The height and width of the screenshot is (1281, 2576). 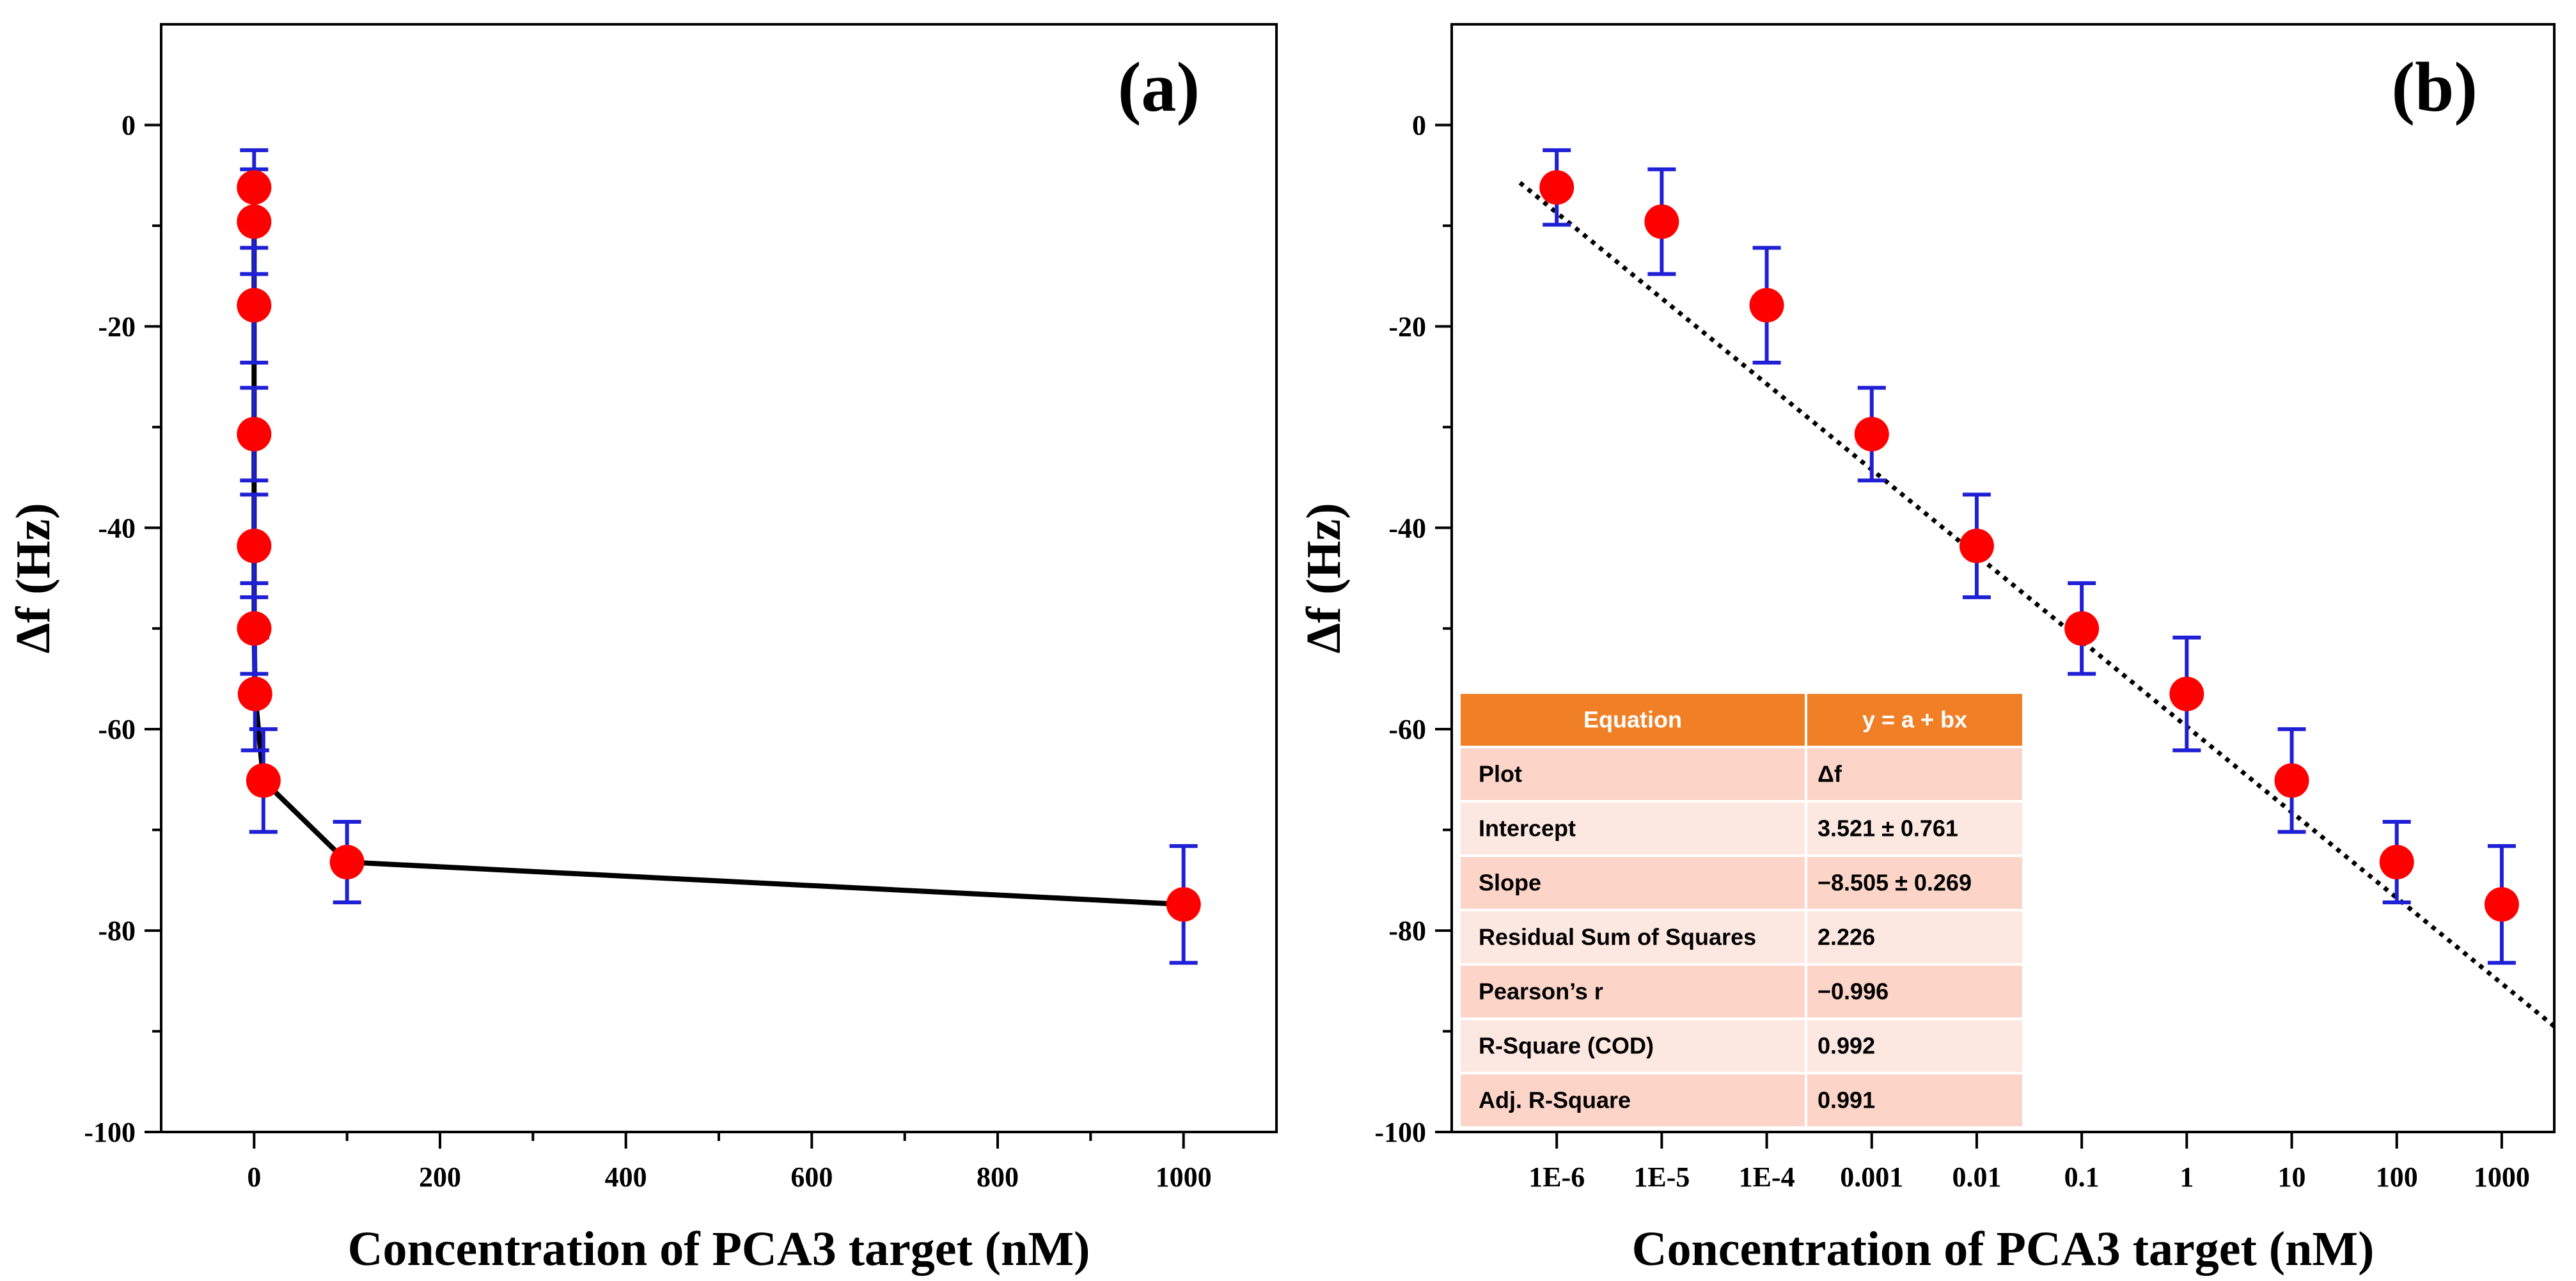 What do you see at coordinates (2397, 1177) in the screenshot?
I see `x-tick-label: 100` at bounding box center [2397, 1177].